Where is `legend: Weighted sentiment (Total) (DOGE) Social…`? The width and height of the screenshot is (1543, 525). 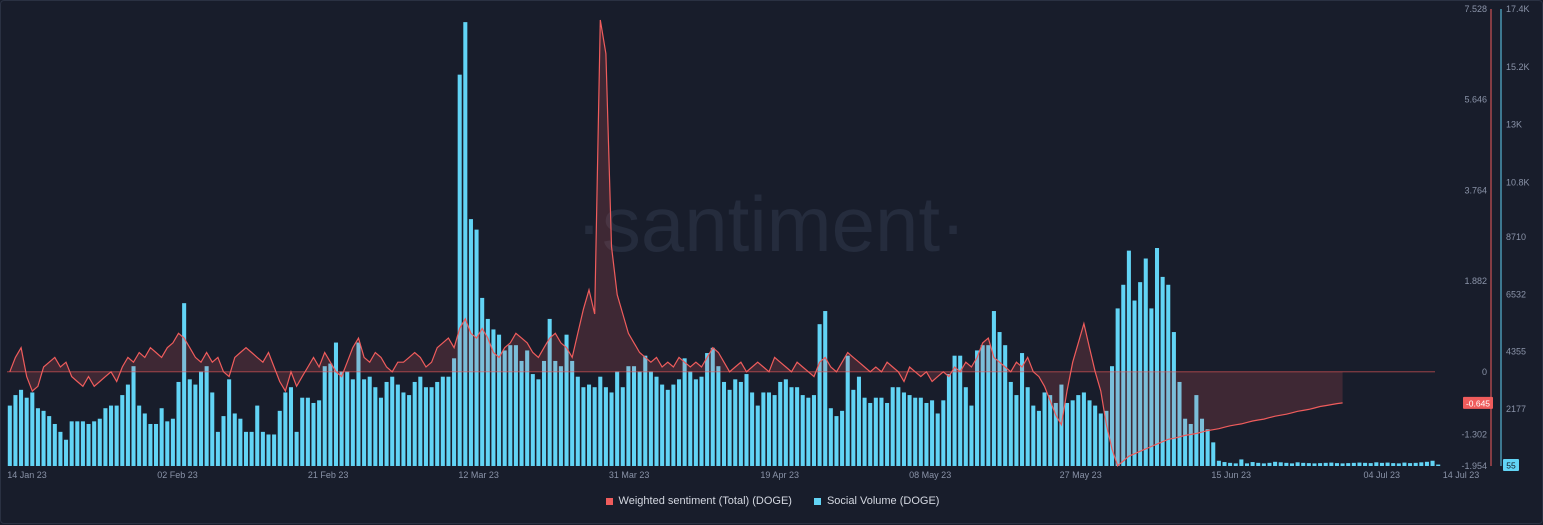 legend: Weighted sentiment (Total) (DOGE) Social… is located at coordinates (772, 501).